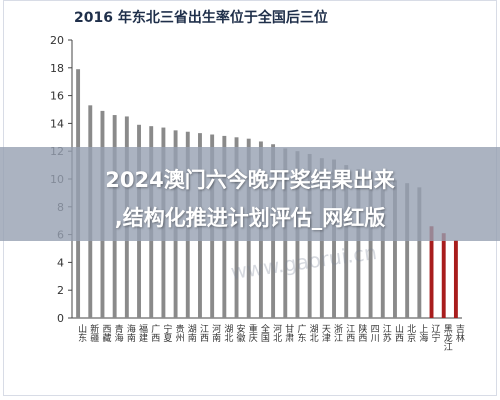  What do you see at coordinates (166, 332) in the screenshot?
I see `x-tick-label: 宁夏` at bounding box center [166, 332].